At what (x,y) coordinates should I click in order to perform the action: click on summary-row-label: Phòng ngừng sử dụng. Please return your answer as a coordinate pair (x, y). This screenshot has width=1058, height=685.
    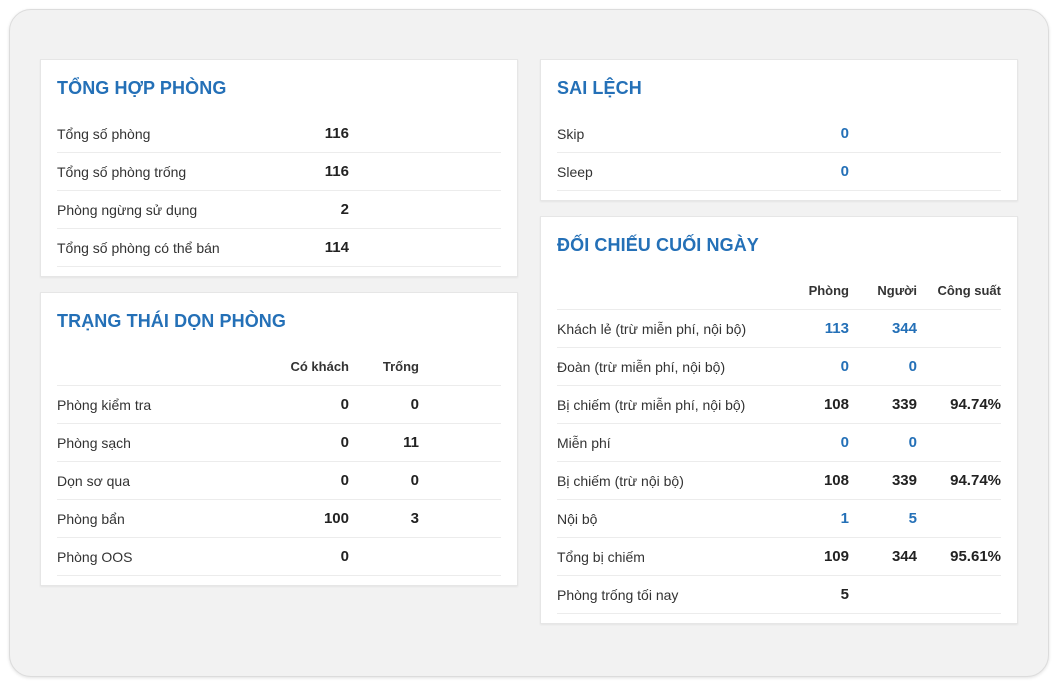
    Looking at the image, I should click on (127, 210).